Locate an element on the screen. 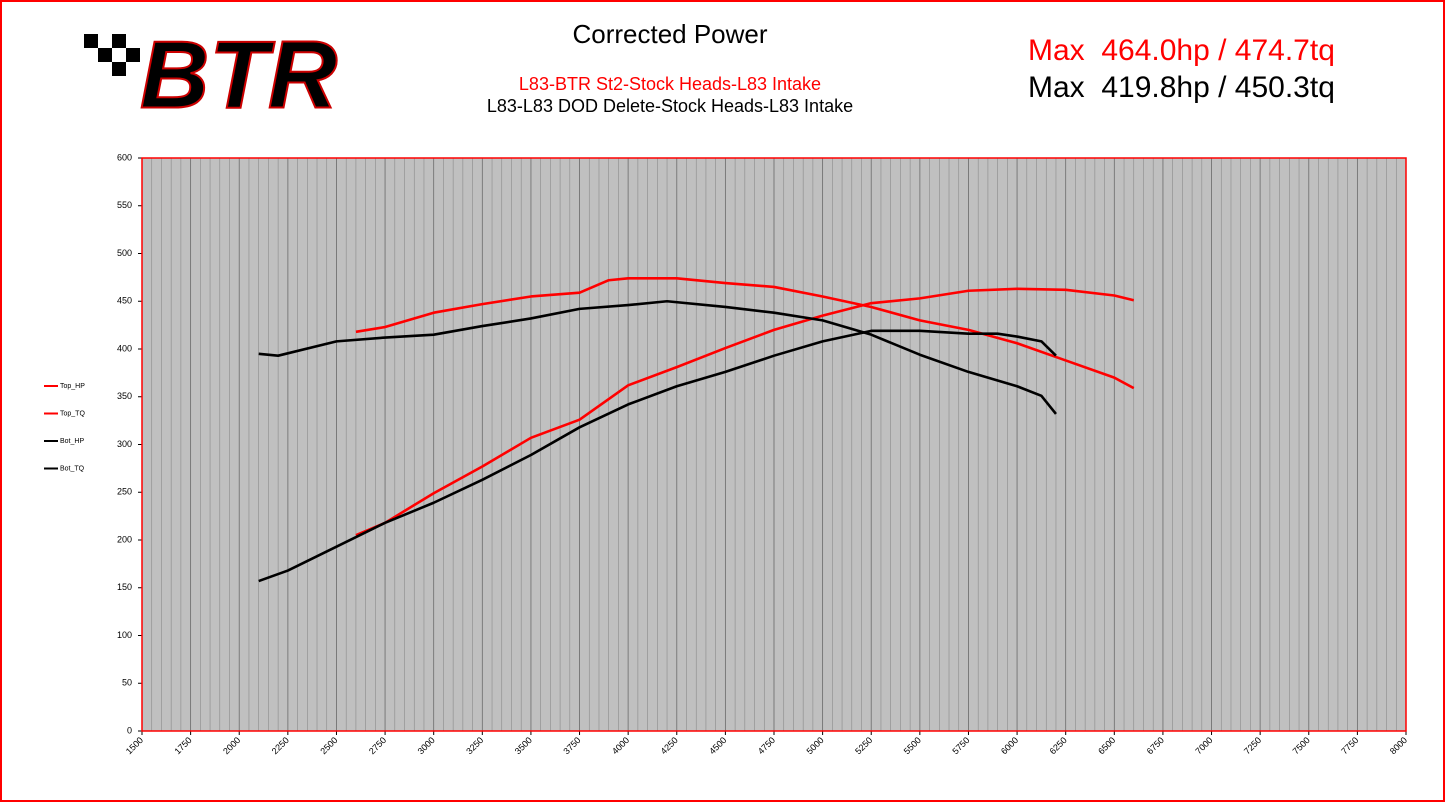  y-tick-label: 50 is located at coordinates (127, 683).